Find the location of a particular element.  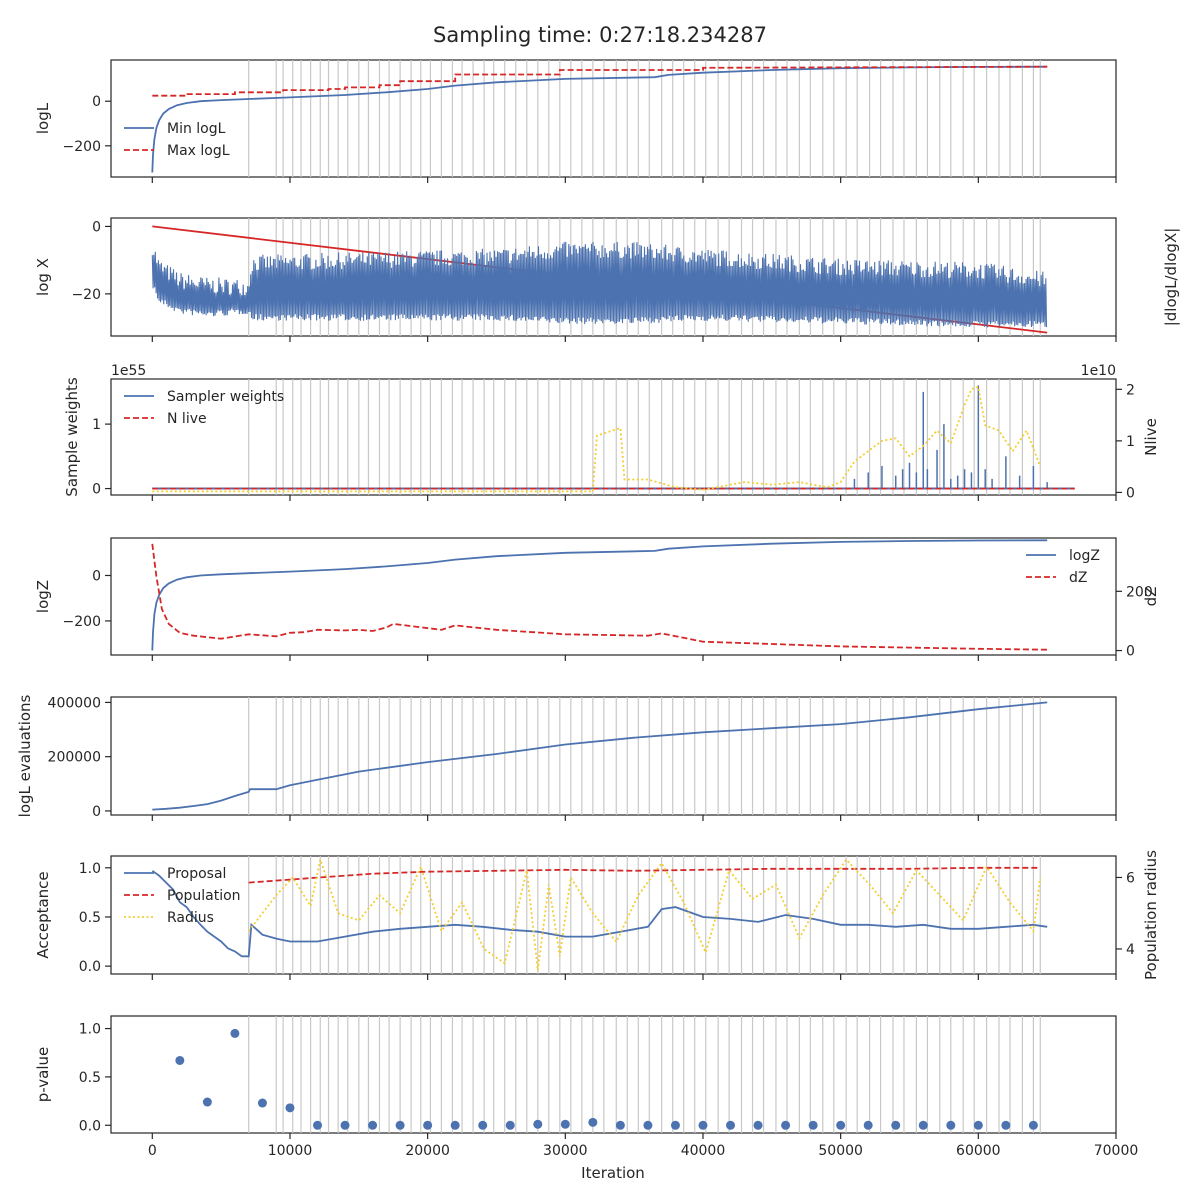

y-axis-label: Sample weights is located at coordinates (72, 437).